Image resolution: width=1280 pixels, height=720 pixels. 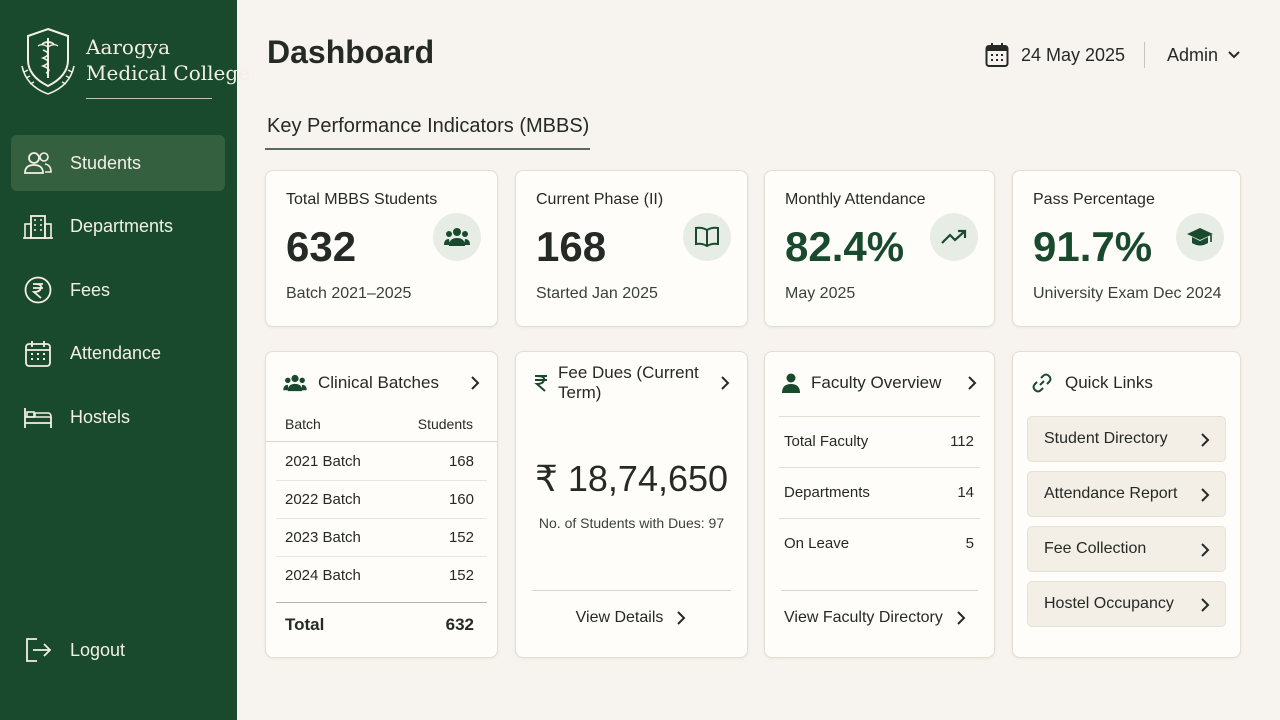 I want to click on kpi-card-total-students: Total MBBS Students 632 Batch 2021–2025, so click(x=381, y=248).